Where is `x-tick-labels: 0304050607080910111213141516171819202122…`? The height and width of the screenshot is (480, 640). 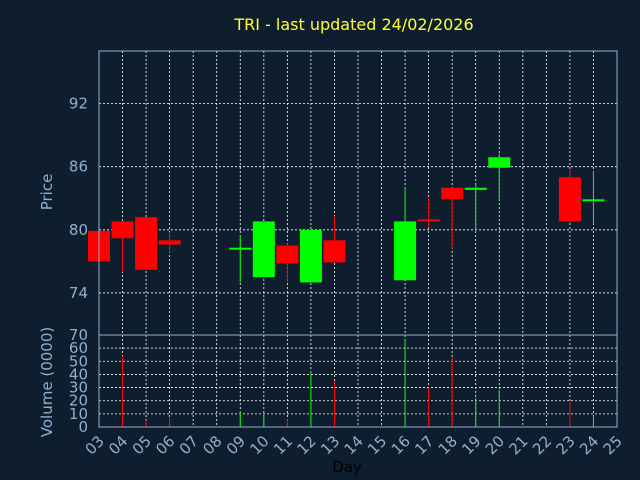
x-tick-labels: 0304050607080910111213141516171819202122… is located at coordinates (354, 445).